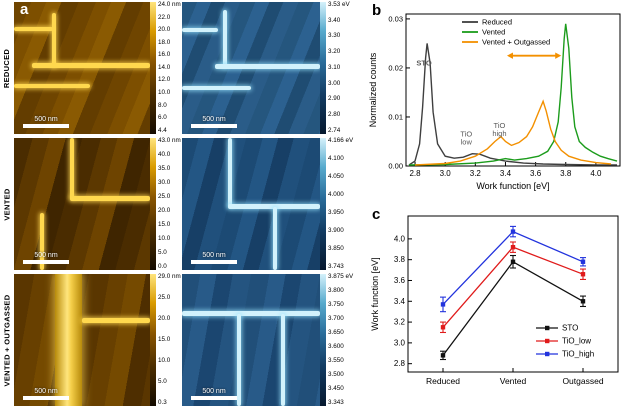  What do you see at coordinates (467, 142) in the screenshot?
I see `annotation-label: low` at bounding box center [467, 142].